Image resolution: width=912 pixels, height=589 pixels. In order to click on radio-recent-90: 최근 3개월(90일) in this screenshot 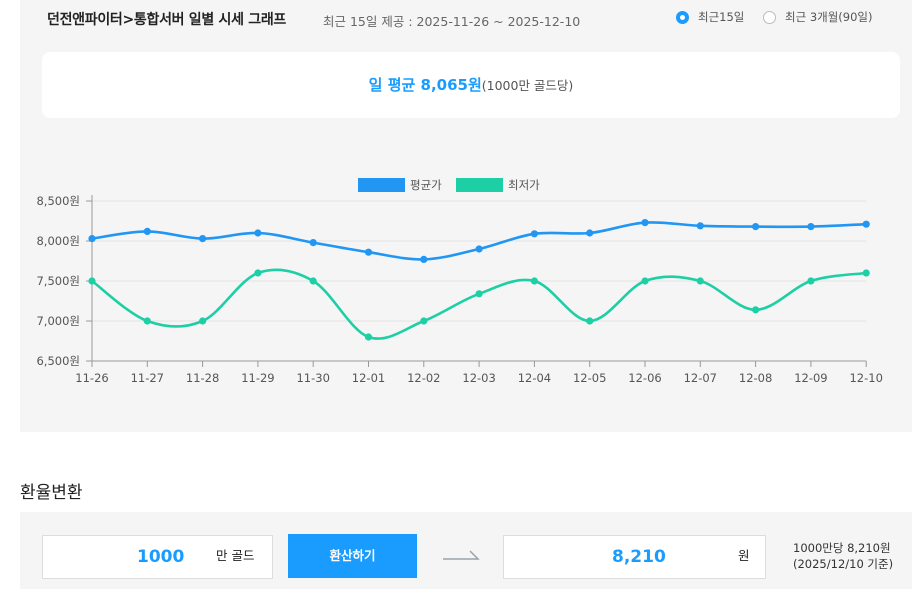, I will do `click(817, 17)`.